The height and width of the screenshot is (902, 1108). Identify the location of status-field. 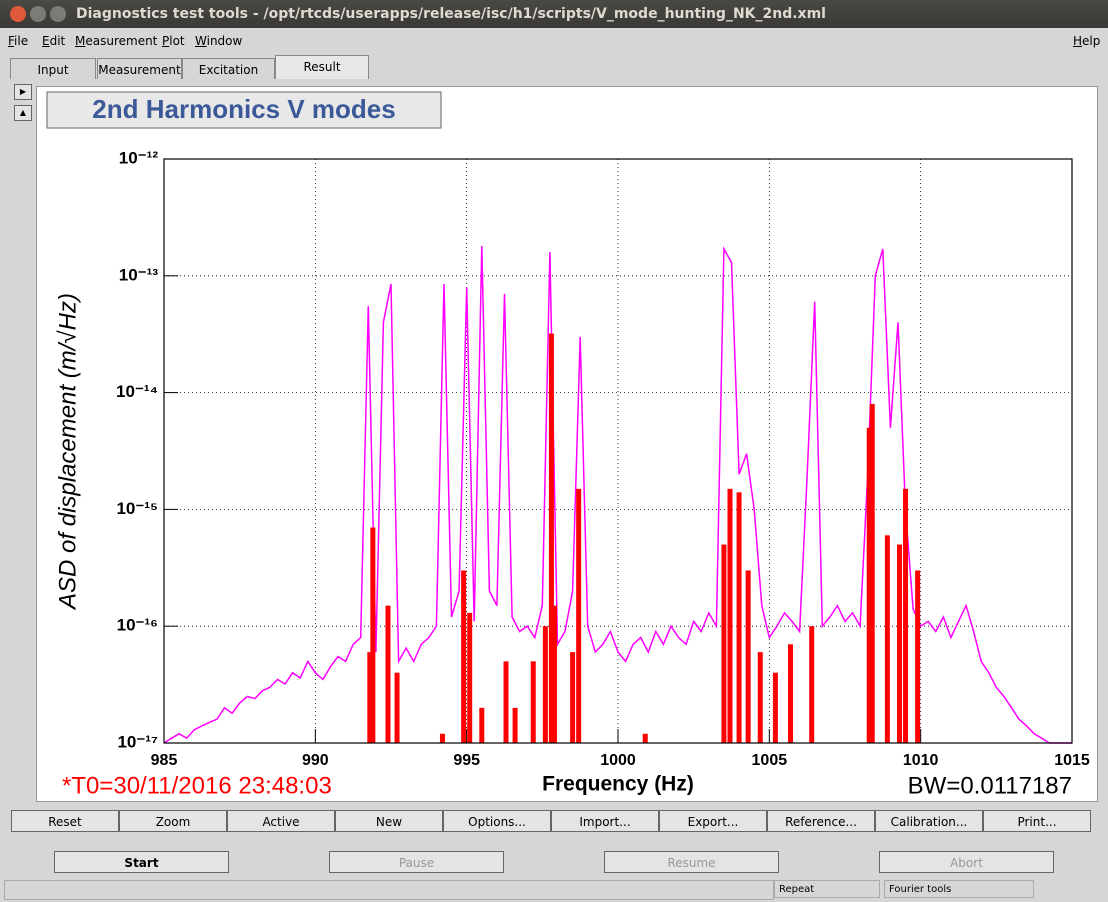
(389, 890).